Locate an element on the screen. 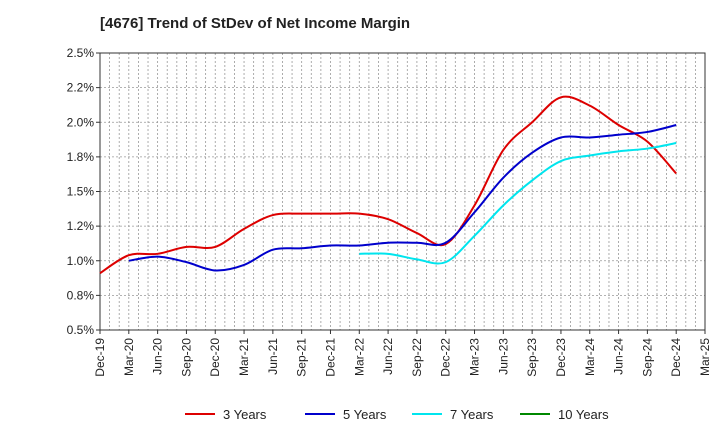 This screenshot has width=720, height=440. x-tick-label: Mar-24 is located at coordinates (590, 357).